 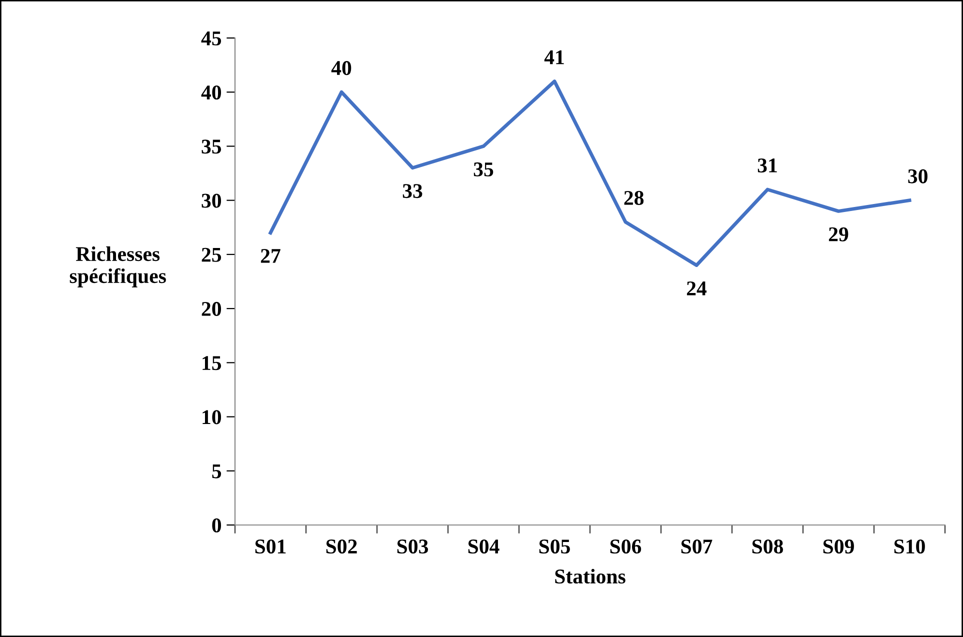 What do you see at coordinates (217, 471) in the screenshot?
I see `y-tick-label: 5` at bounding box center [217, 471].